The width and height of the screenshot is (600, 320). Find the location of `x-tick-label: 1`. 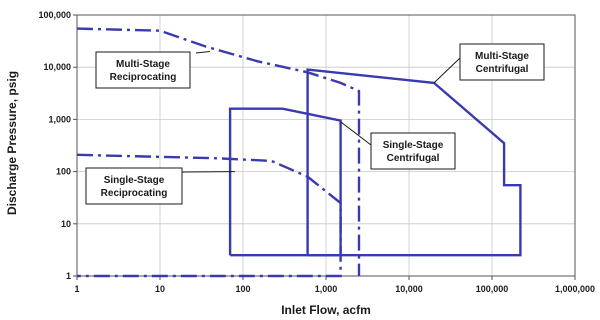

x-tick-label: 1 is located at coordinates (76, 289).